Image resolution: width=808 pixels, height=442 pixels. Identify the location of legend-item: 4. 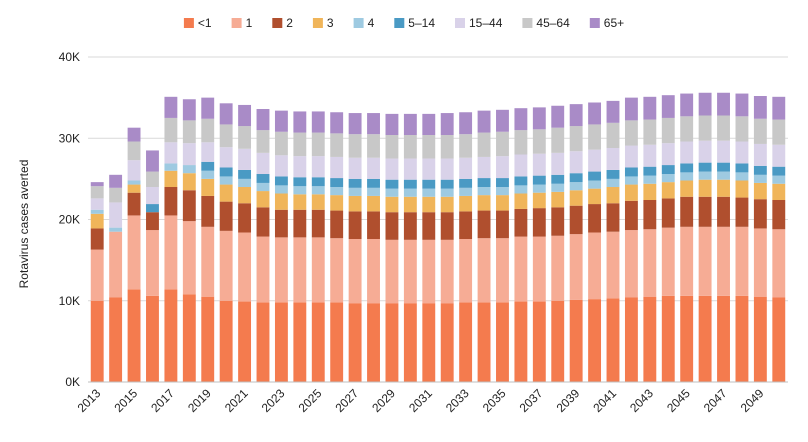
(364, 23).